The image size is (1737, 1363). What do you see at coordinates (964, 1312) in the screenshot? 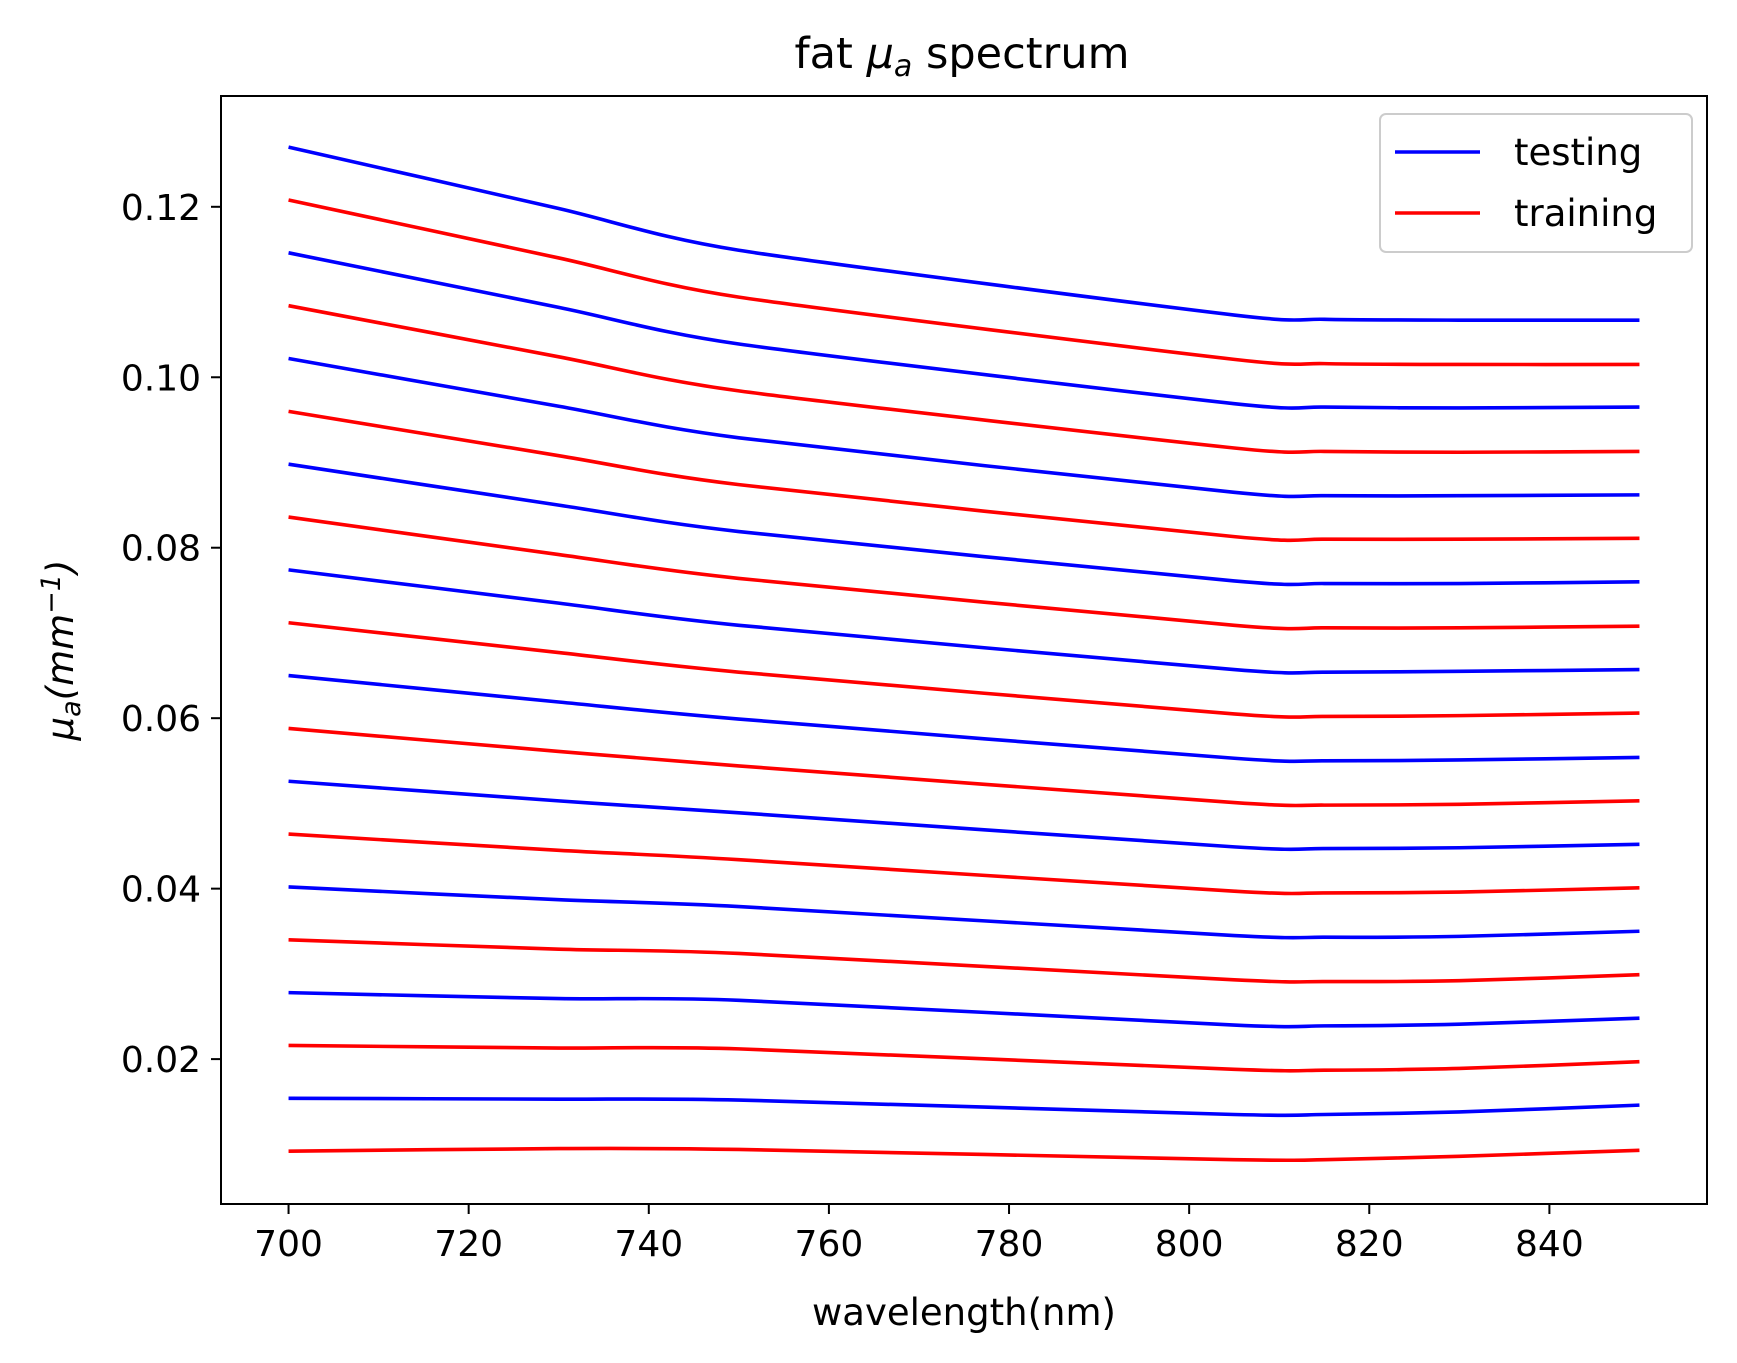
I see `x-axis-label: wavelength(nm)` at bounding box center [964, 1312].